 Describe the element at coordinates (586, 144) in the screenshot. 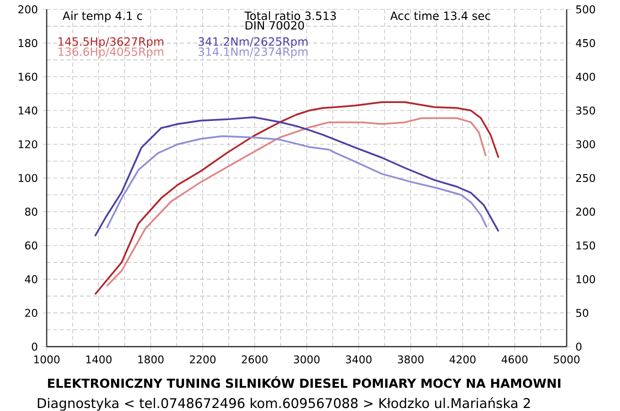

I see `y2-tick-label: 300` at that location.